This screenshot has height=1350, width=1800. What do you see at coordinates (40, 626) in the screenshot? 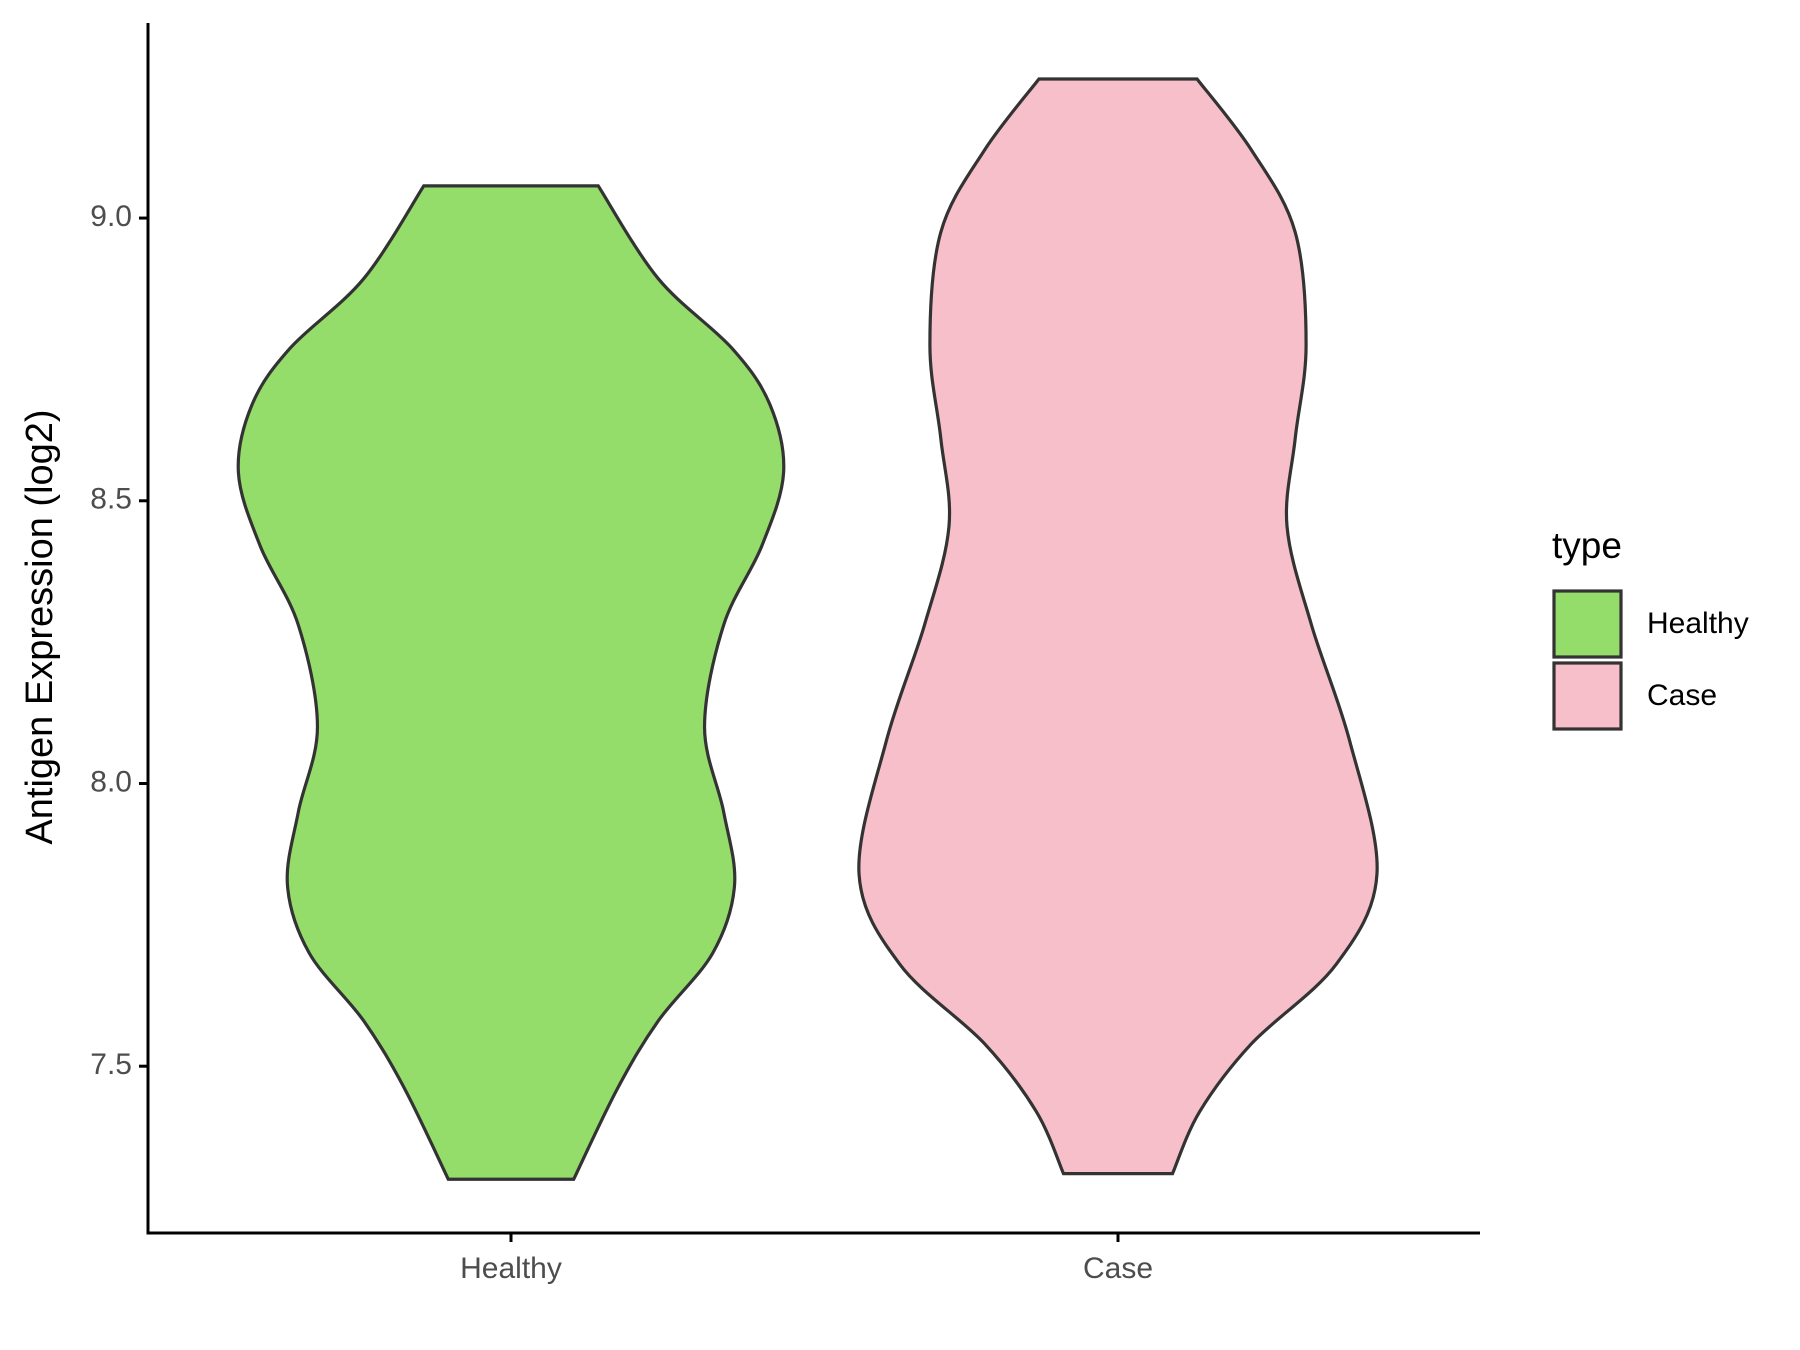
I see `y-axis-title: Antigen Expression (log2)` at bounding box center [40, 626].